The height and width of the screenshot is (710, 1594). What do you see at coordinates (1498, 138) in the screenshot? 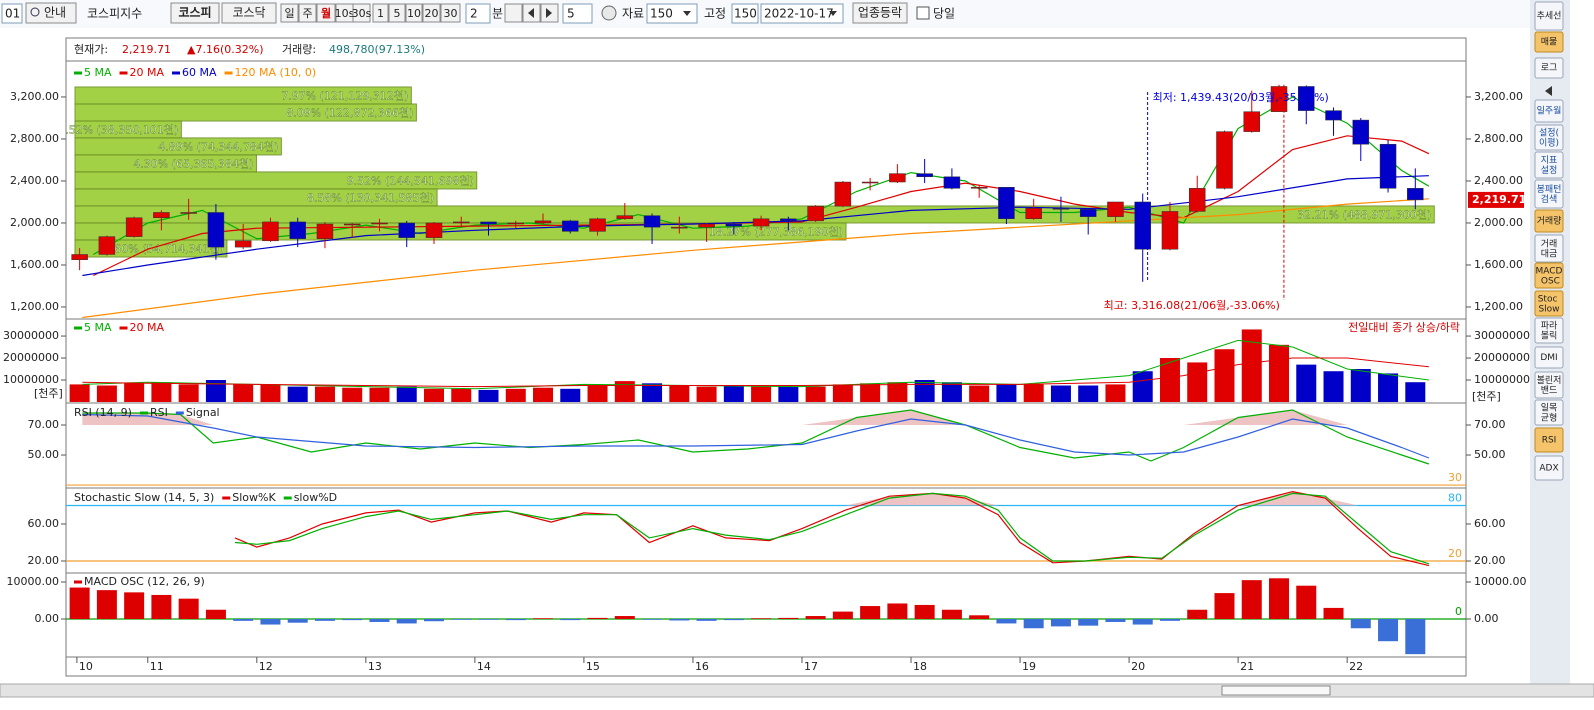
I see `y-tick-label-right: 2,800.00` at bounding box center [1498, 138].